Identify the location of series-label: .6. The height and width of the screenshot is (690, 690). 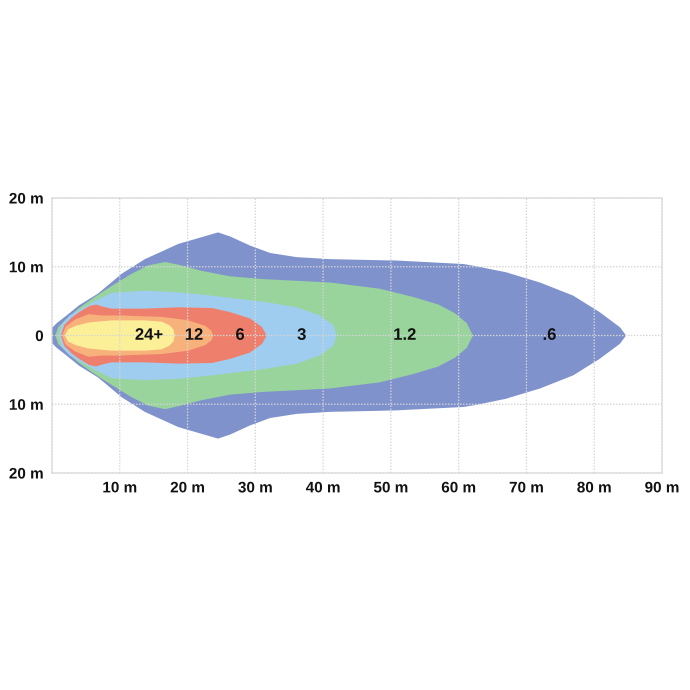
(550, 334).